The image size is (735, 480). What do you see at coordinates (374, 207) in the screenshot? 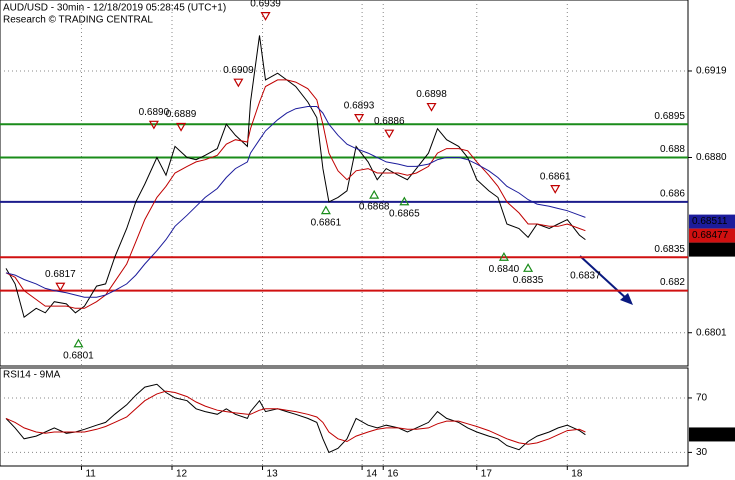
I see `pivot-label: 0.6868` at bounding box center [374, 207].